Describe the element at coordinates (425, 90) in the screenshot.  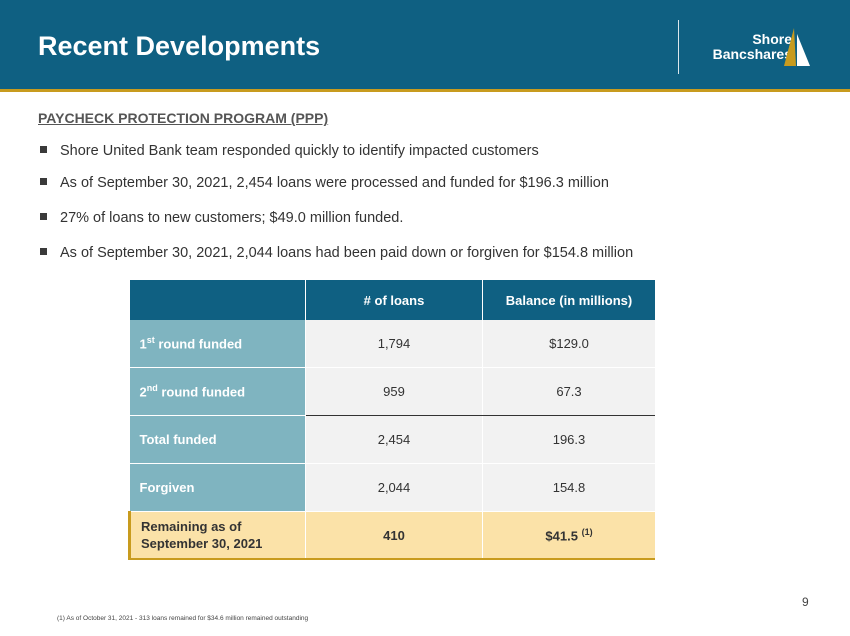
I see `header-accent-line` at that location.